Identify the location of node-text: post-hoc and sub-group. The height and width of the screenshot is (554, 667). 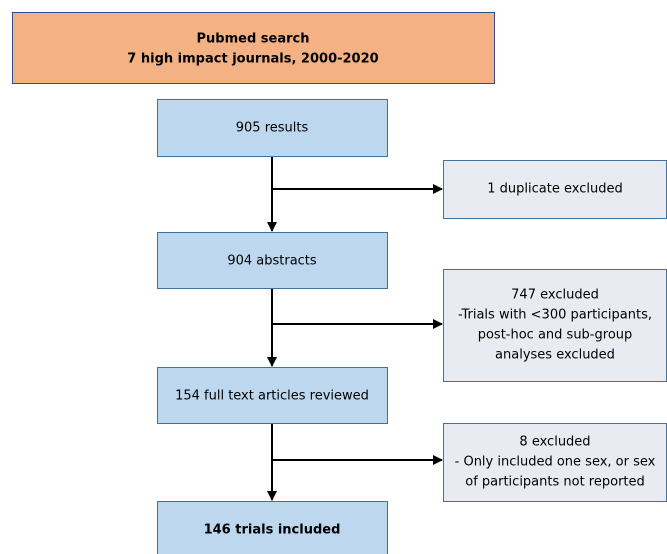
(555, 335).